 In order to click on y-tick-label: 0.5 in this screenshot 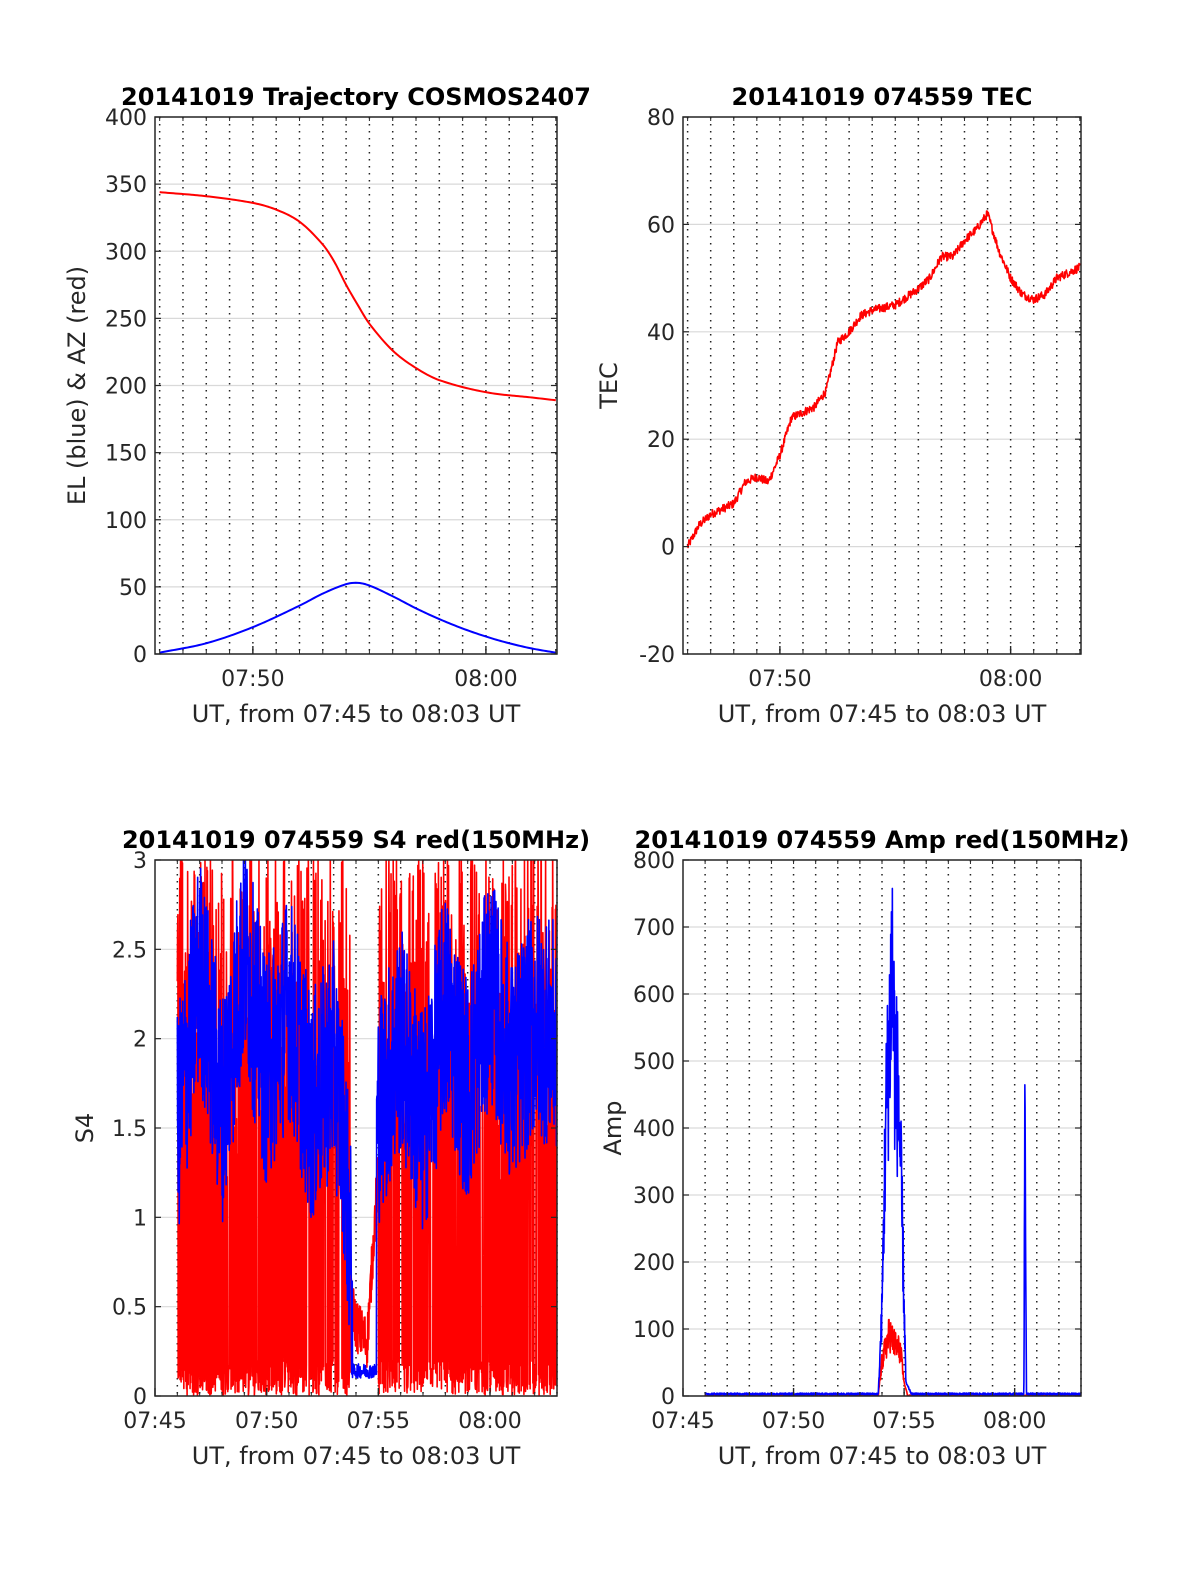, I will do `click(129, 1308)`.